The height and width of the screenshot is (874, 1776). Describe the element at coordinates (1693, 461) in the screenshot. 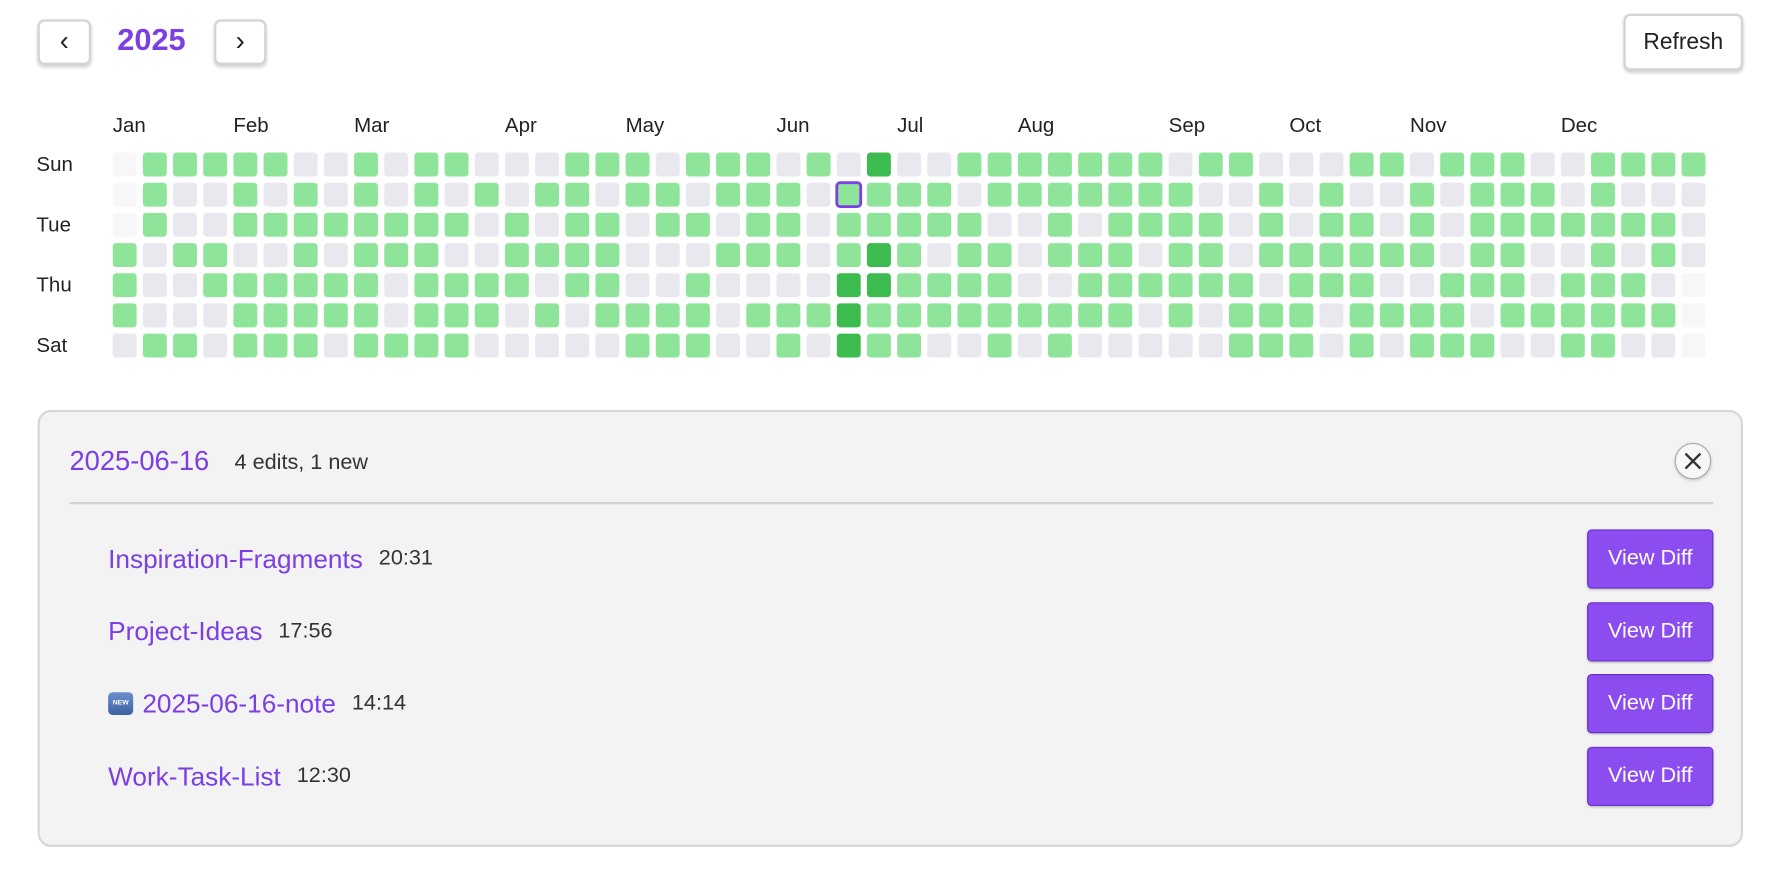

I see `close-button` at that location.